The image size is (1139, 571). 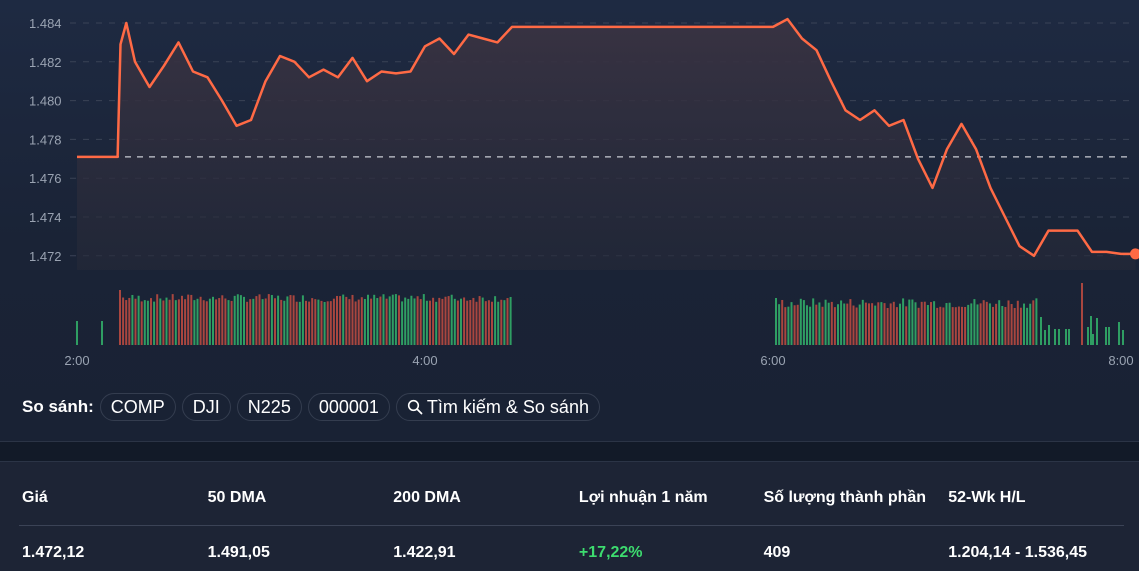 I want to click on search-compare-button: Tìm kiếm & So sánh, so click(x=497, y=407).